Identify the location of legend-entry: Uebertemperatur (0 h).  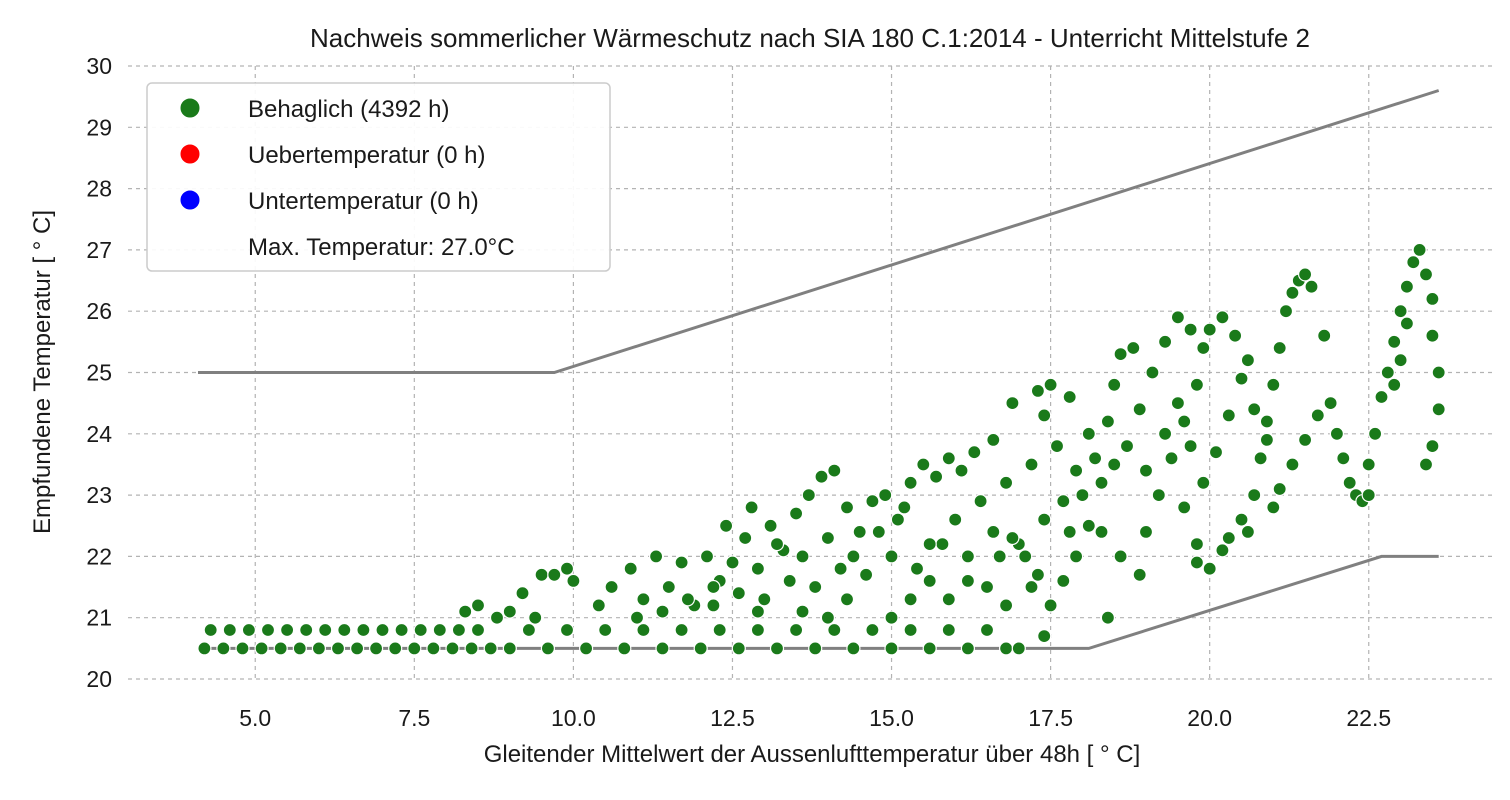
(366, 155).